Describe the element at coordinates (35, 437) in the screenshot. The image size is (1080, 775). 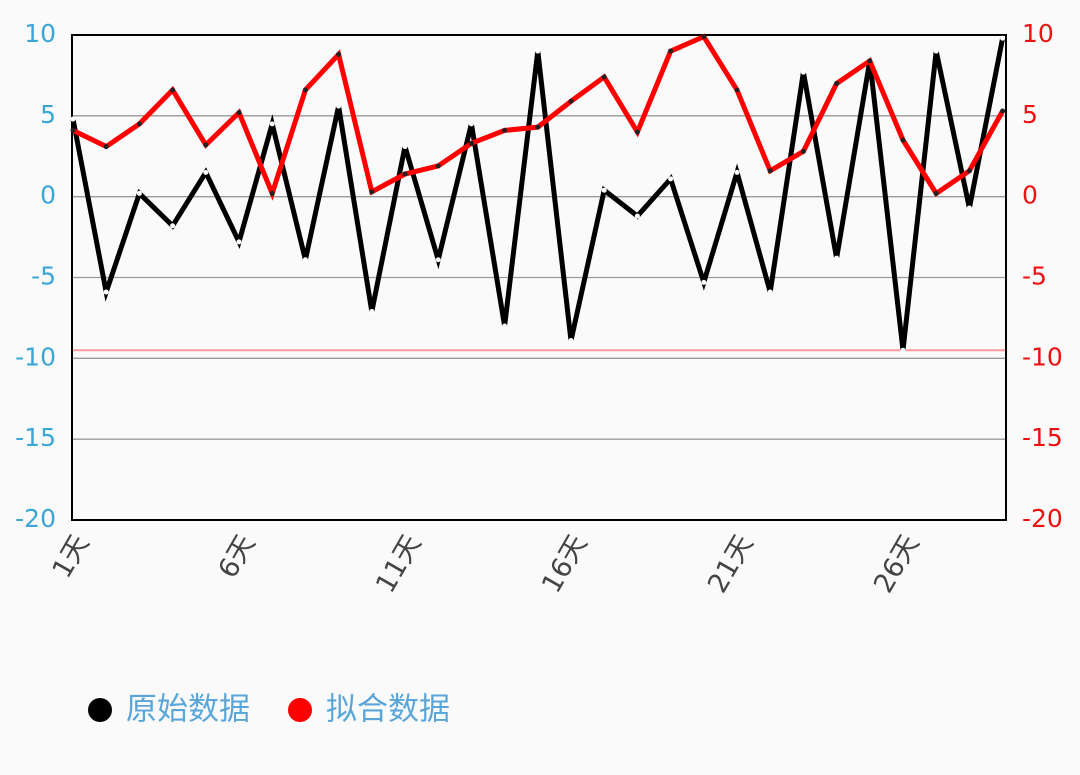
I see `y-tick-label: -15` at that location.